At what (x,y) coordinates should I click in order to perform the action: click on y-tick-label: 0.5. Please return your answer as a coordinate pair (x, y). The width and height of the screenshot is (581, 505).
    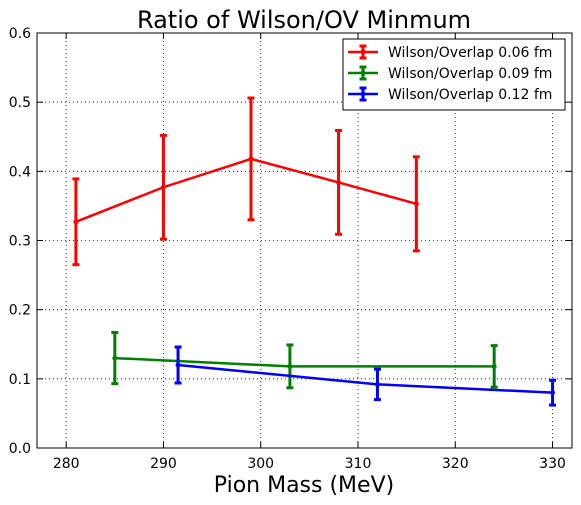
    Looking at the image, I should click on (20, 103).